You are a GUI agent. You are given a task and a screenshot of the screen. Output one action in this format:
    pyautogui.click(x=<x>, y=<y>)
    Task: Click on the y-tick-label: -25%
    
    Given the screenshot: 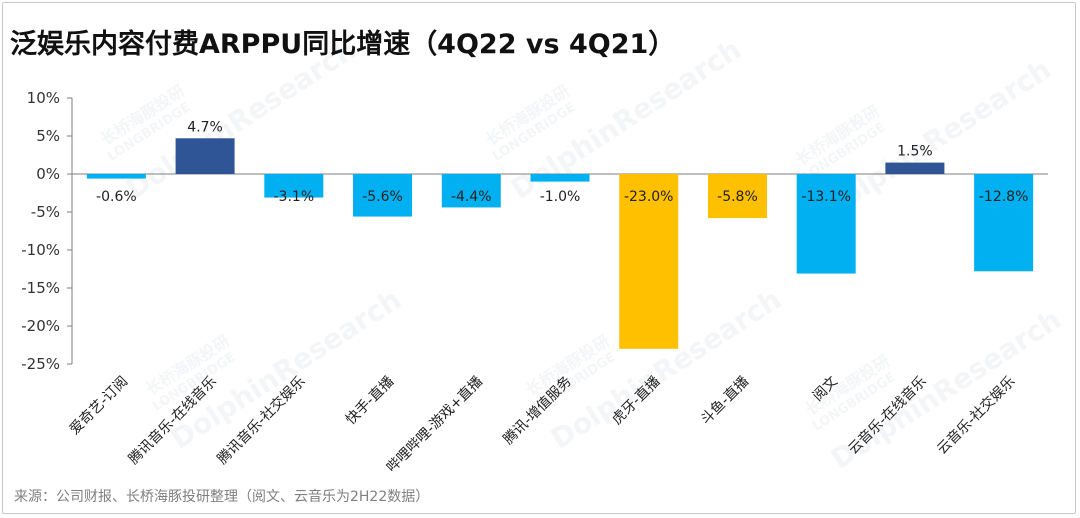 What is the action you would take?
    pyautogui.click(x=40, y=364)
    